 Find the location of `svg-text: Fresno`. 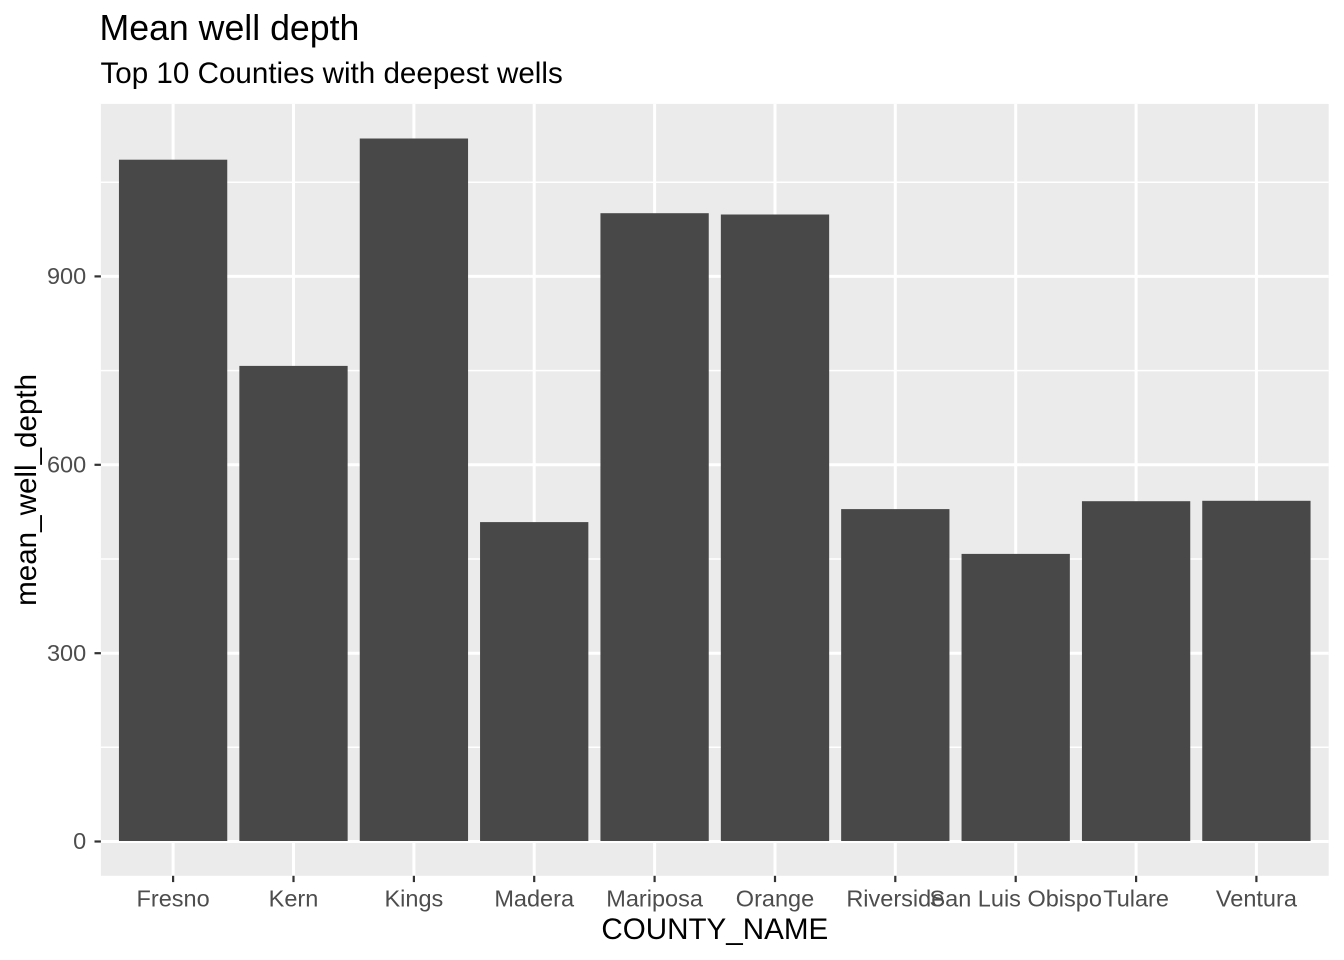

svg-text: Fresno is located at coordinates (173, 899).